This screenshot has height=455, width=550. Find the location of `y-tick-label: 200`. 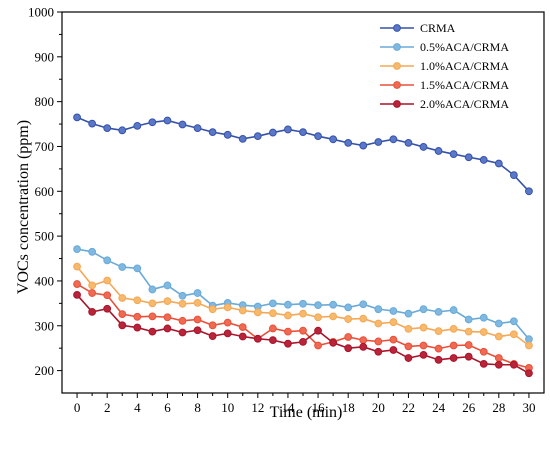

y-tick-label: 200 is located at coordinates (45, 370).